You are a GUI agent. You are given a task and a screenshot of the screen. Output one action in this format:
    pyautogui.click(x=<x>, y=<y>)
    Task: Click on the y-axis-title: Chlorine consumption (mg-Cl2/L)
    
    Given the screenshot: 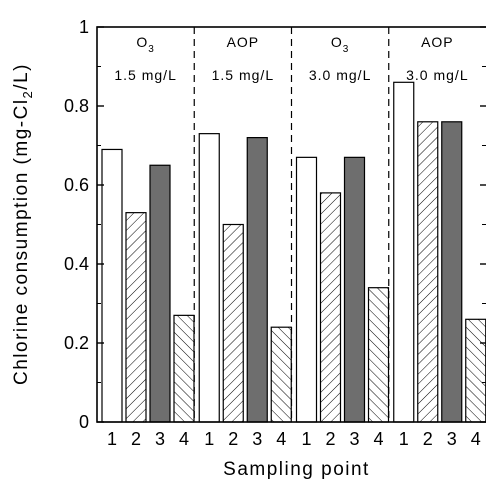 What is the action you would take?
    pyautogui.click(x=23, y=224)
    